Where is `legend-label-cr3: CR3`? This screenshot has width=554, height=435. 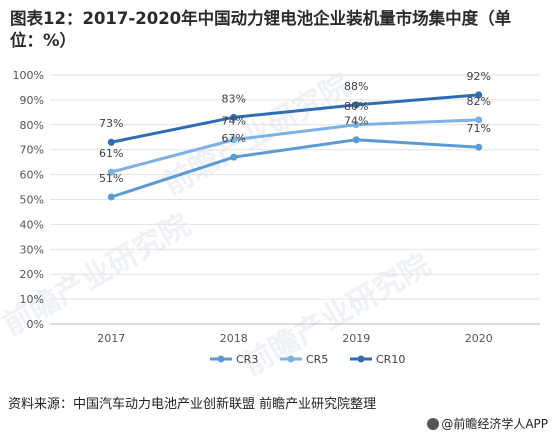 legend-label-cr3: CR3 is located at coordinates (247, 359).